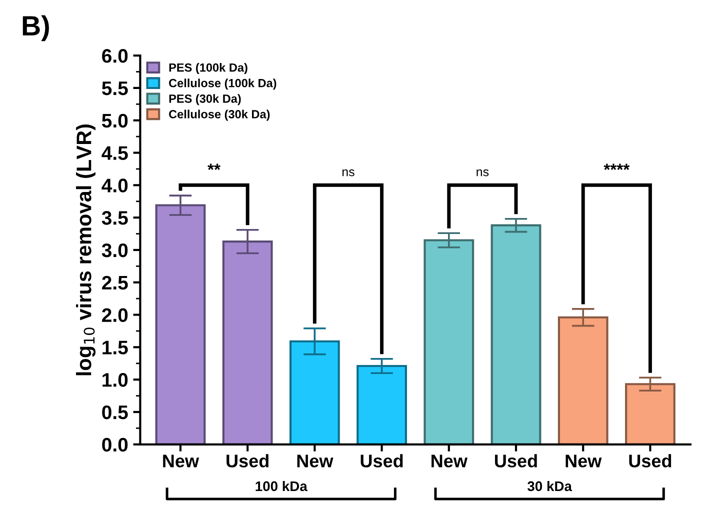 The width and height of the screenshot is (701, 505). I want to click on y-tick-label: 5.0, so click(115, 121).